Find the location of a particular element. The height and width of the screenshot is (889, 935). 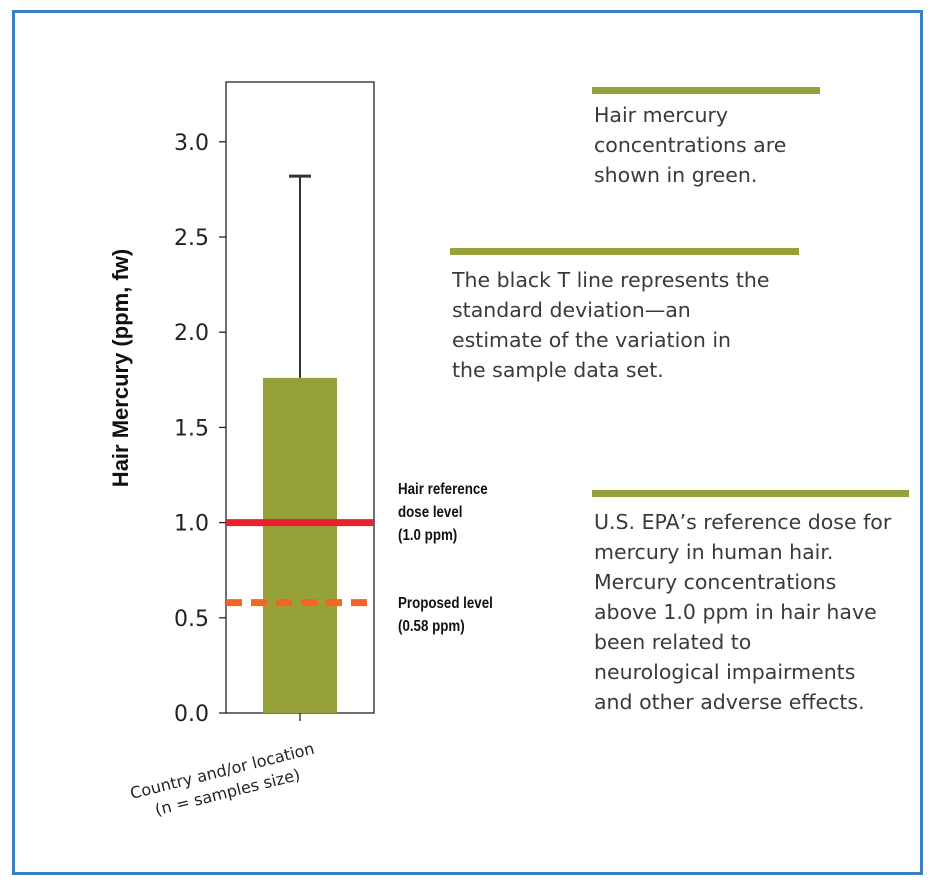

chart-marks is located at coordinates (300, 447).